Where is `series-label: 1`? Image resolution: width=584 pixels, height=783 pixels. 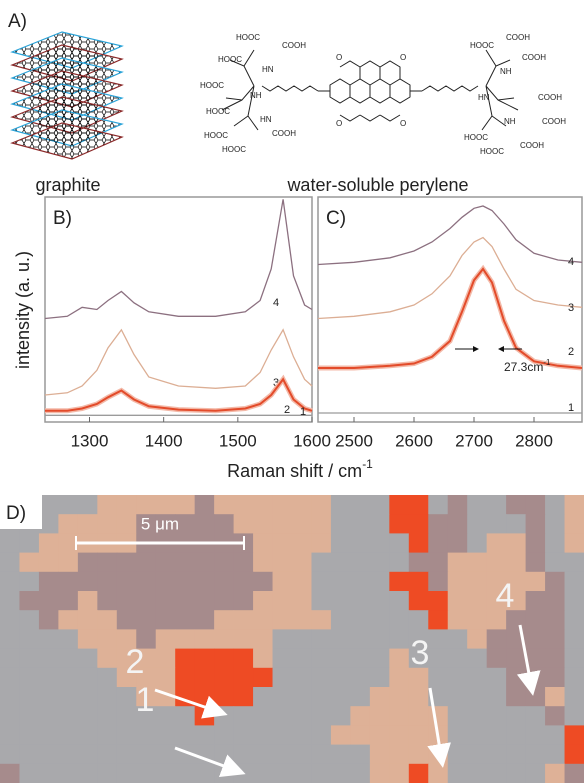 series-label: 1 is located at coordinates (571, 408).